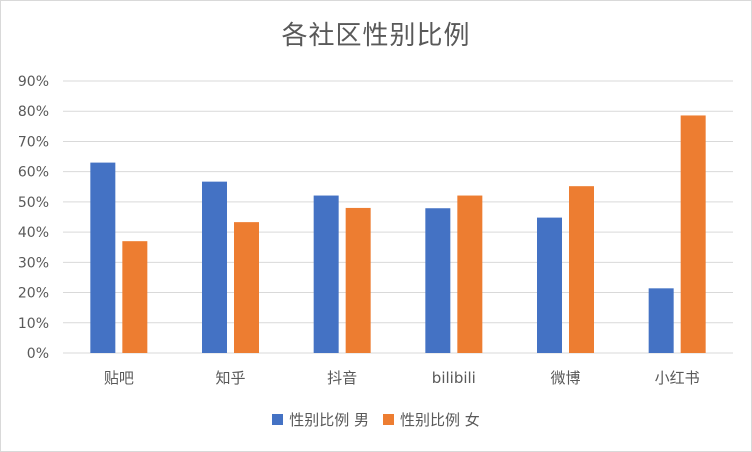  I want to click on legend-item-male: 性别比例 男, so click(320, 419).